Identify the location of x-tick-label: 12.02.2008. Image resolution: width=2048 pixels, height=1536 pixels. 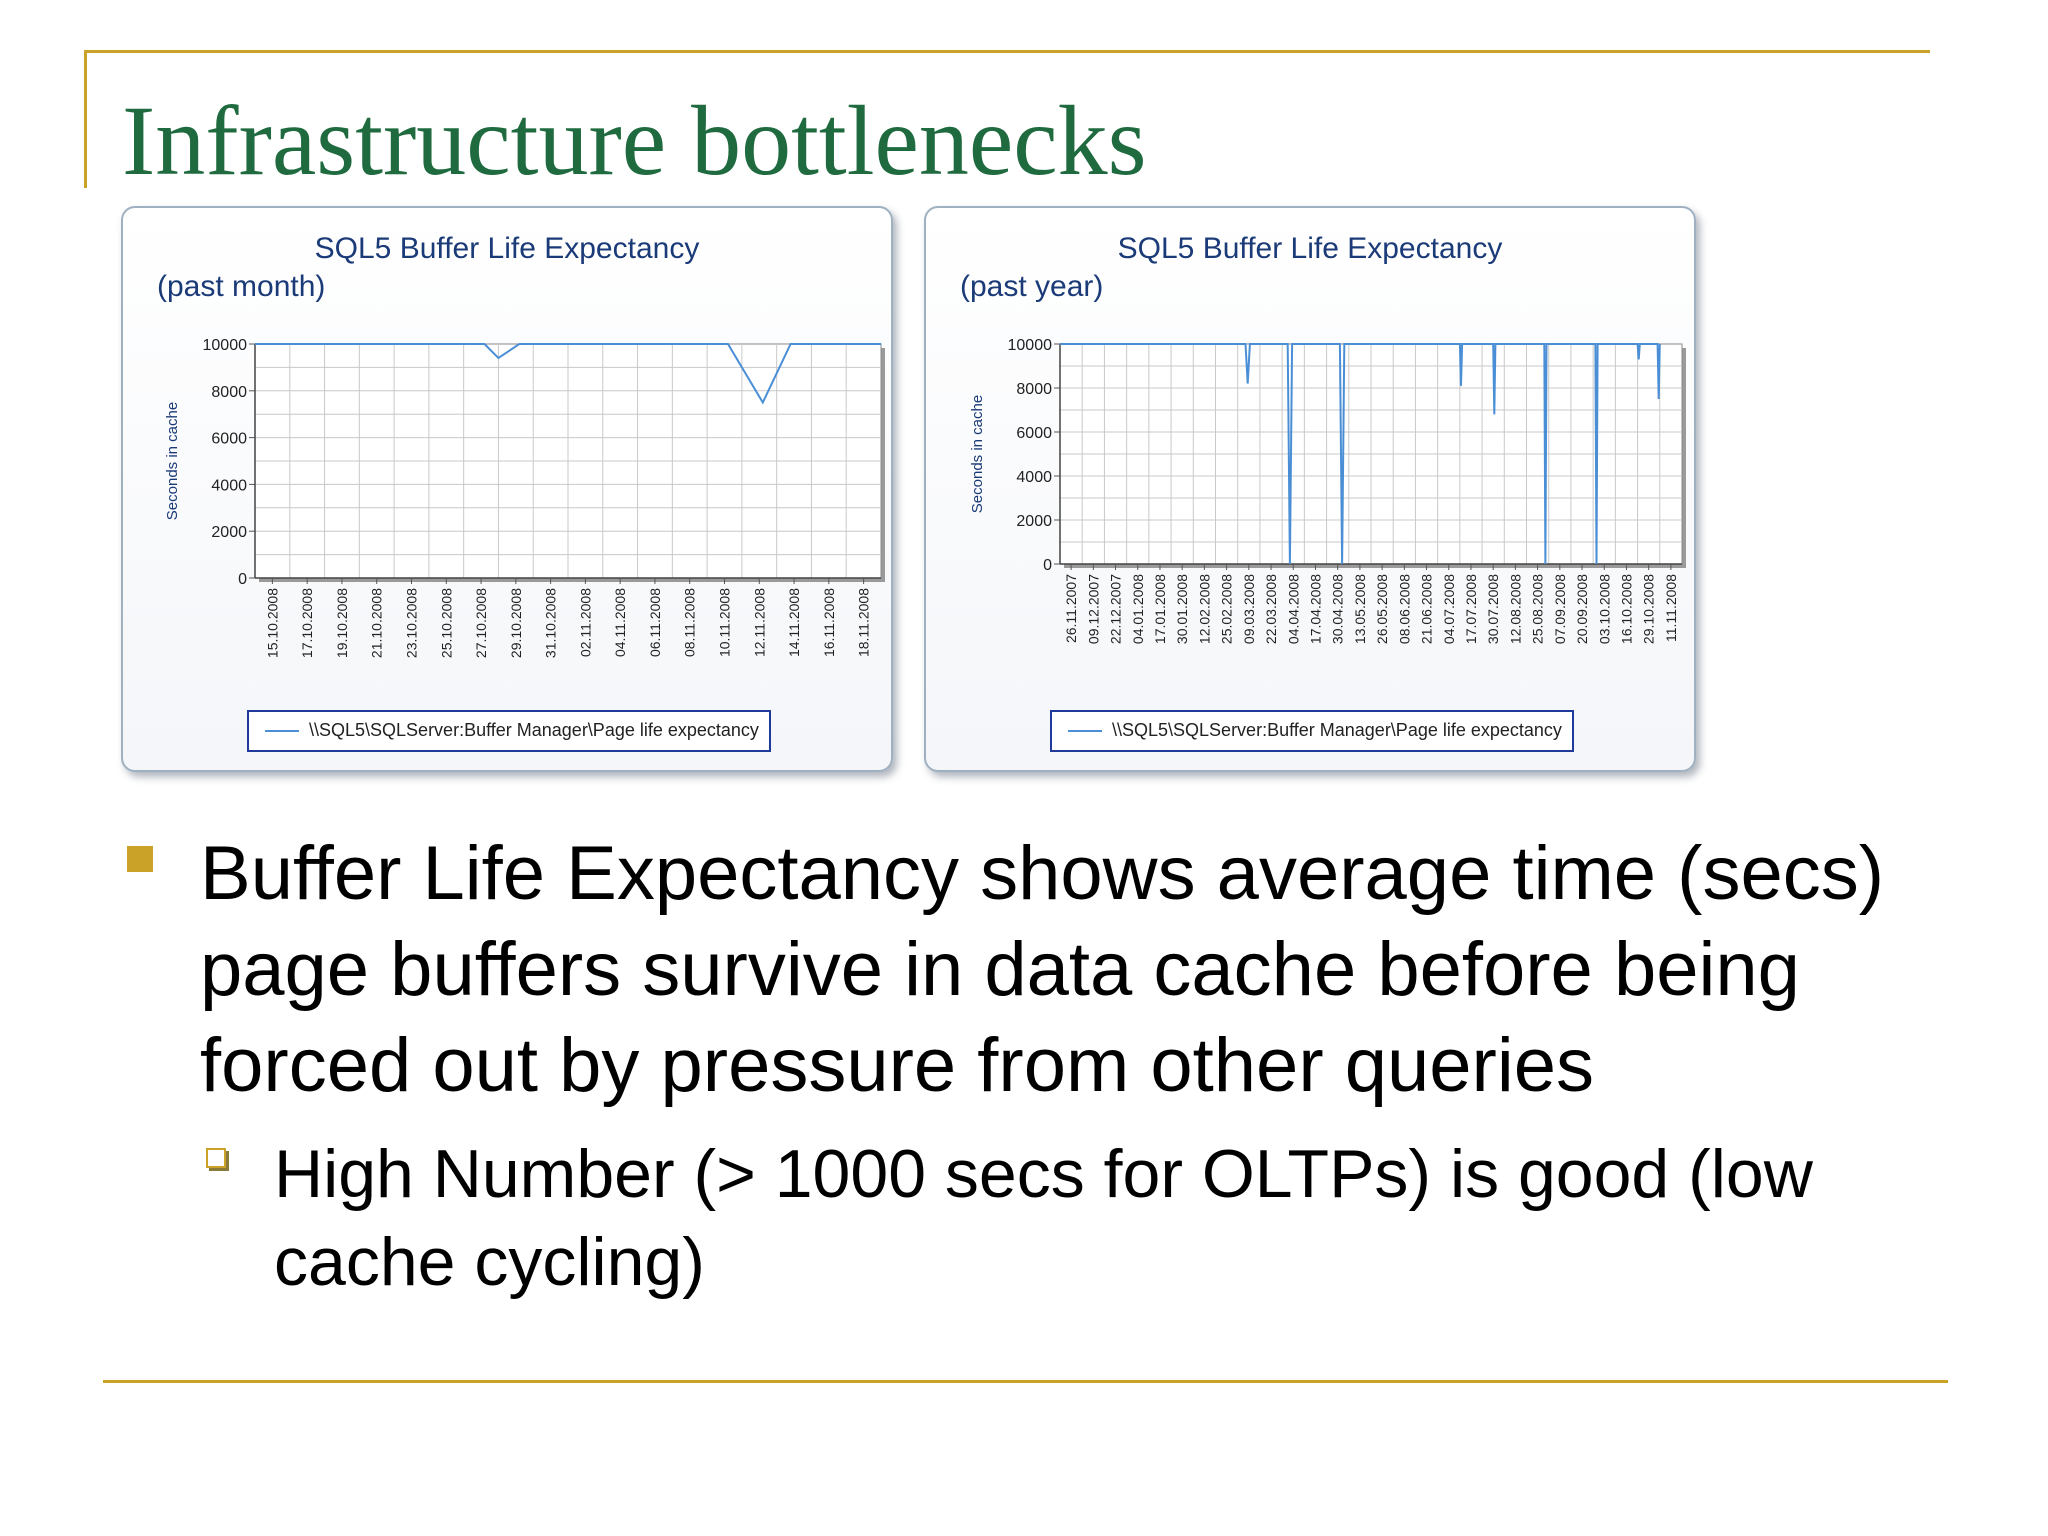
(1204, 609).